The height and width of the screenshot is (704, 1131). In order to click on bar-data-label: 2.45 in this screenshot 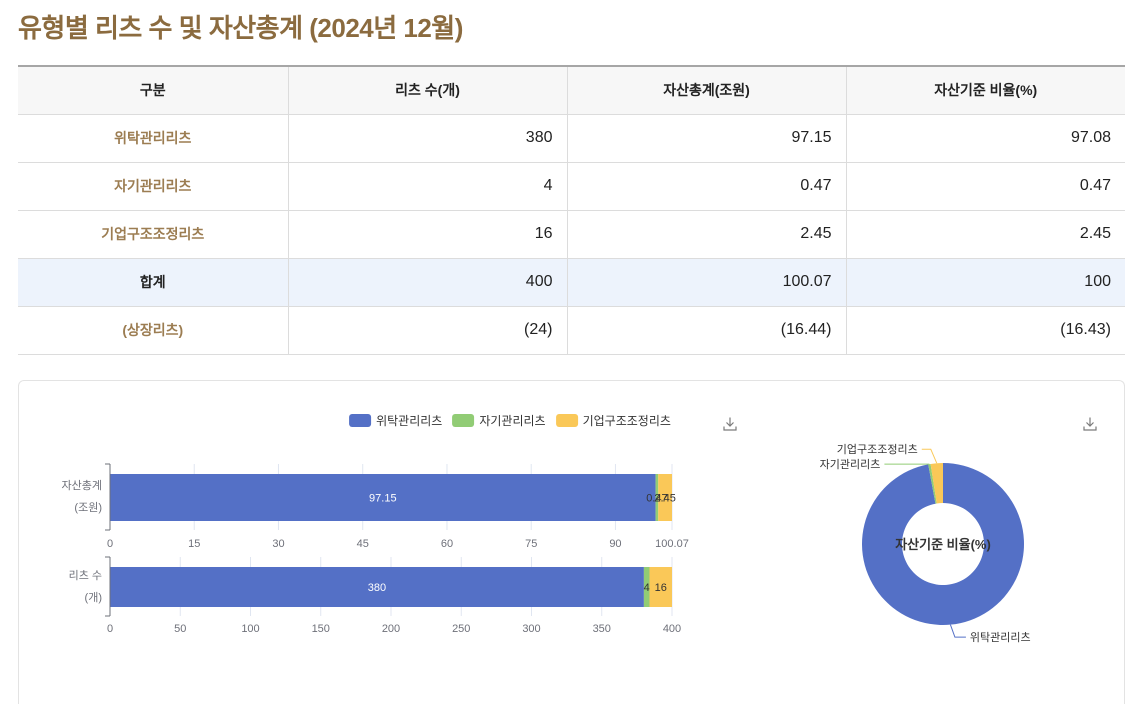, I will do `click(664, 499)`.